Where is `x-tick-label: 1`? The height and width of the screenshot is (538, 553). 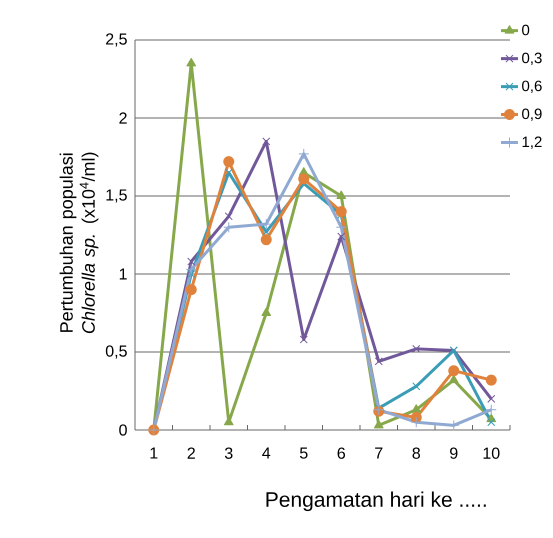
x-tick-label: 1 is located at coordinates (154, 453).